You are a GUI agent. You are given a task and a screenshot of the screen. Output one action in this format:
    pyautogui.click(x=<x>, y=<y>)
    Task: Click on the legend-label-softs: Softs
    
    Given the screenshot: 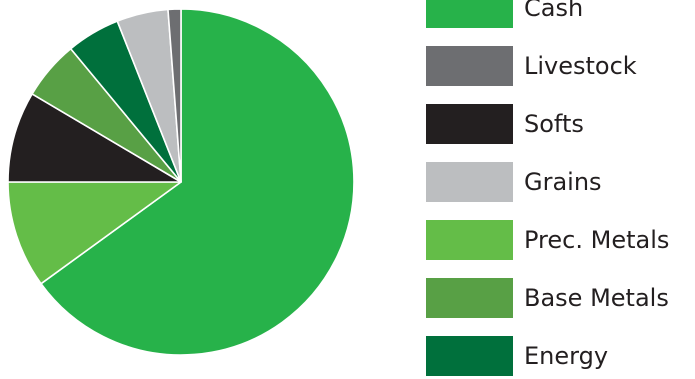 What is the action you would take?
    pyautogui.click(x=554, y=124)
    